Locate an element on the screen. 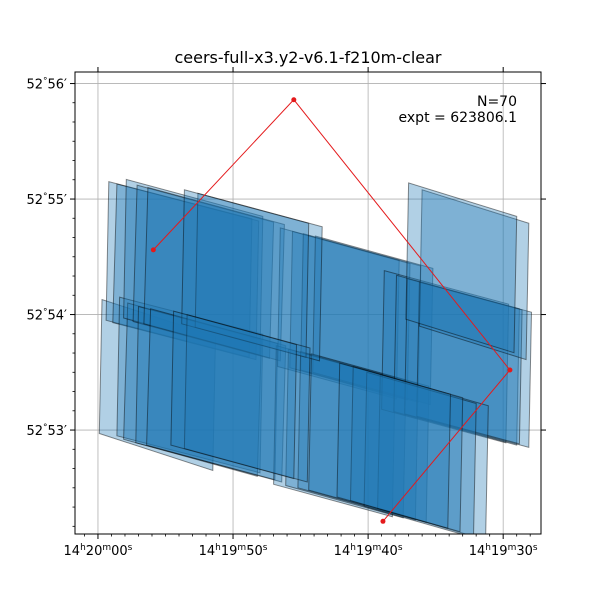 This screenshot has height=600, width=600. x-tick-label: 14h19m30s is located at coordinates (503, 551).